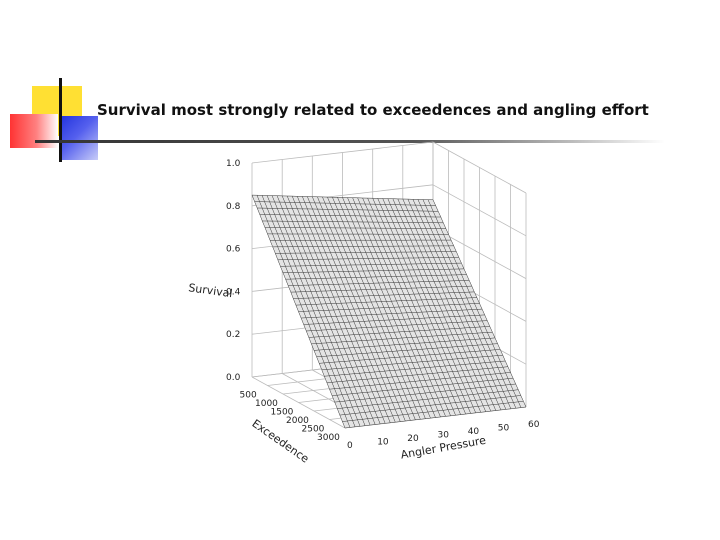  What do you see at coordinates (474, 432) in the screenshot?
I see `y-tick-label: 40` at bounding box center [474, 432].